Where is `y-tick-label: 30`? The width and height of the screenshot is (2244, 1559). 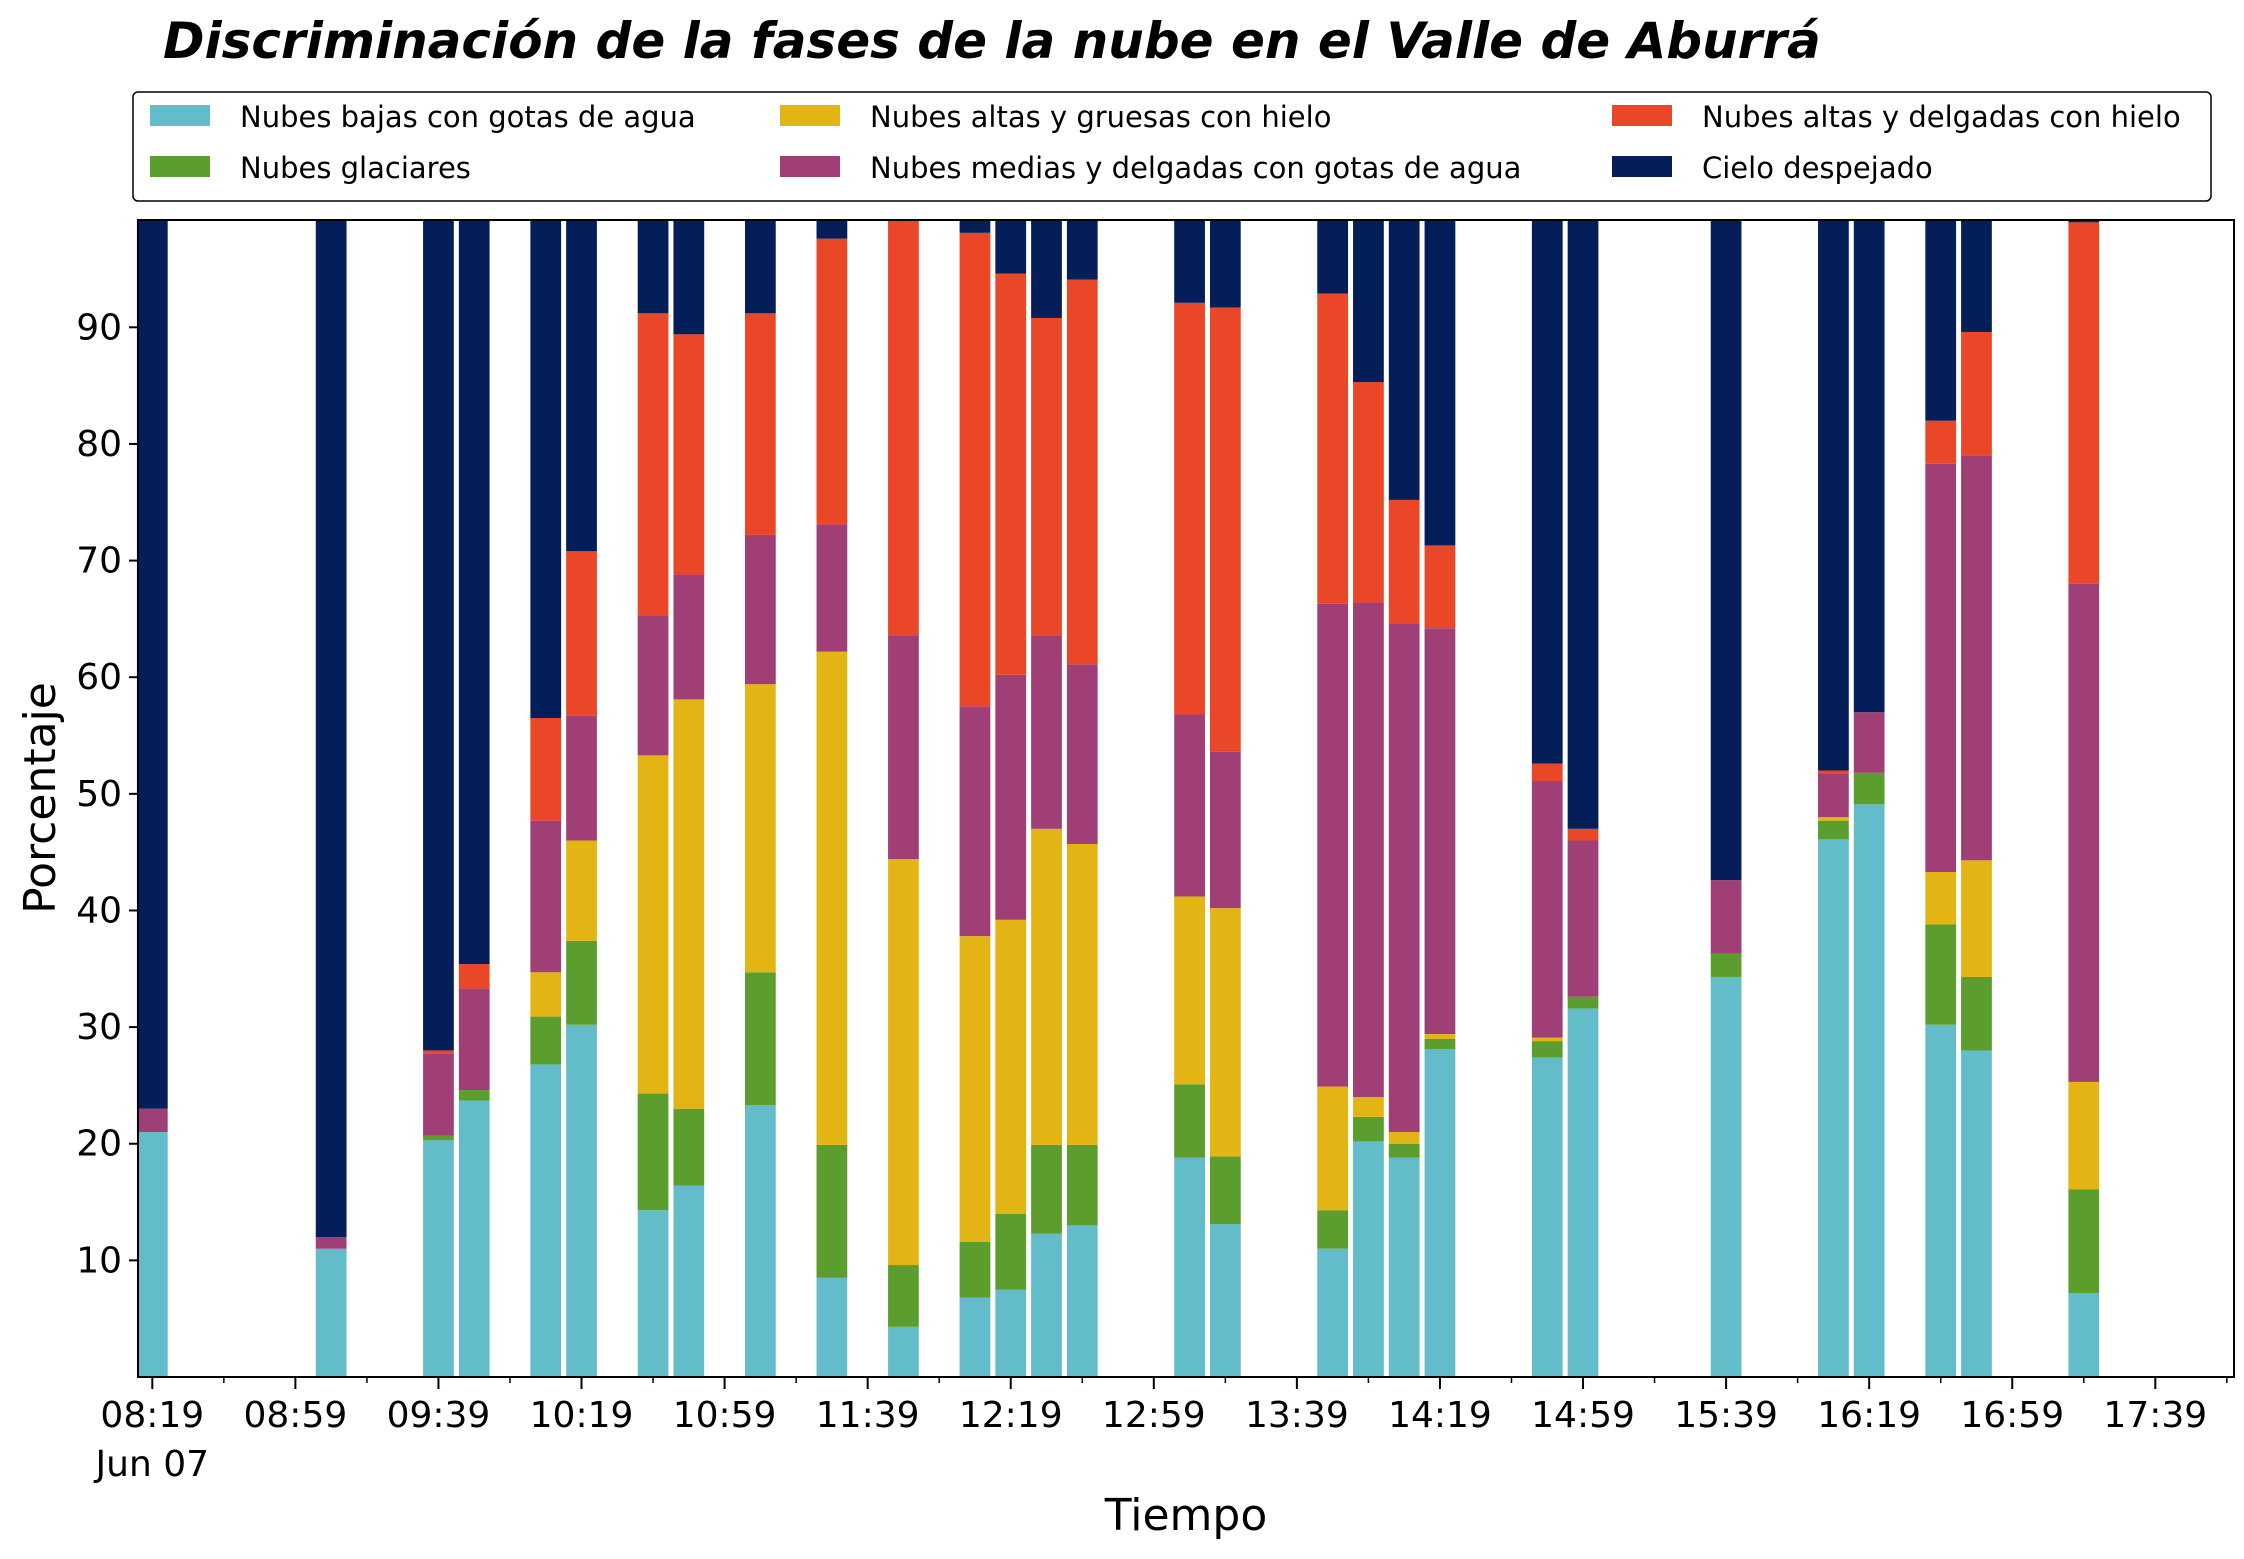
y-tick-label: 30 is located at coordinates (99, 1027).